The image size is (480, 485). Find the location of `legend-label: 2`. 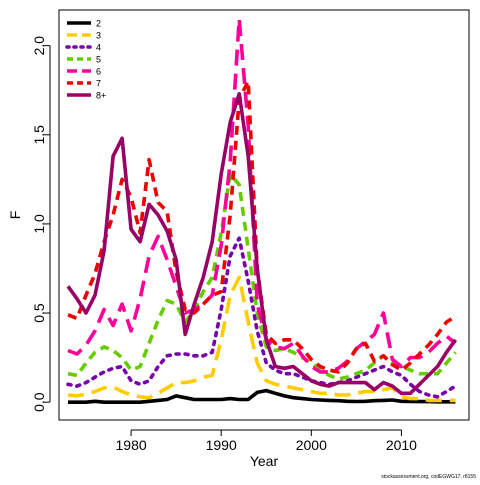

legend-label: 2 is located at coordinates (98, 24).